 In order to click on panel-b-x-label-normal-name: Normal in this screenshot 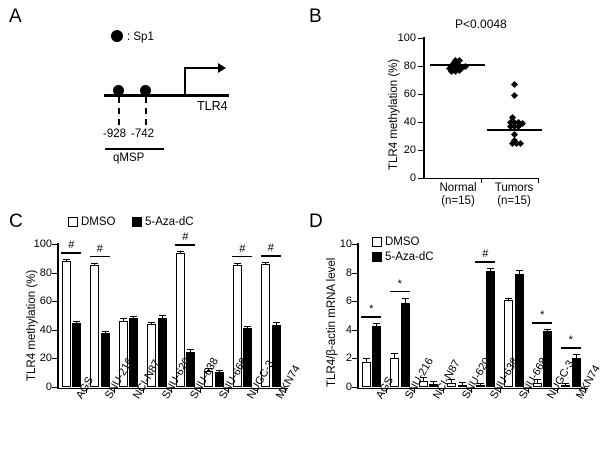, I will do `click(458, 188)`.